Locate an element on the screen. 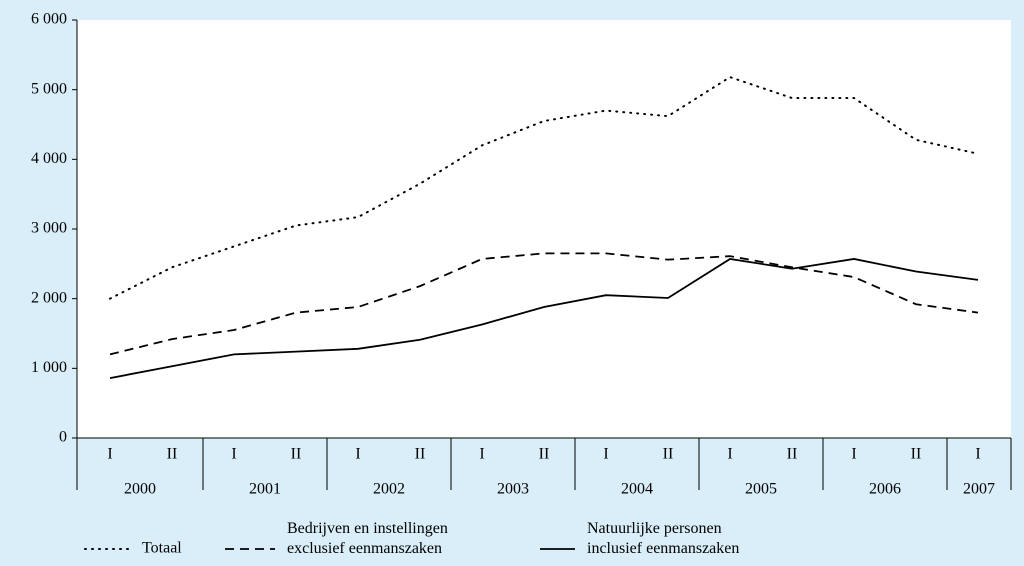 Image resolution: width=1024 pixels, height=566 pixels. y-tick-label: 6 000 is located at coordinates (49, 19).